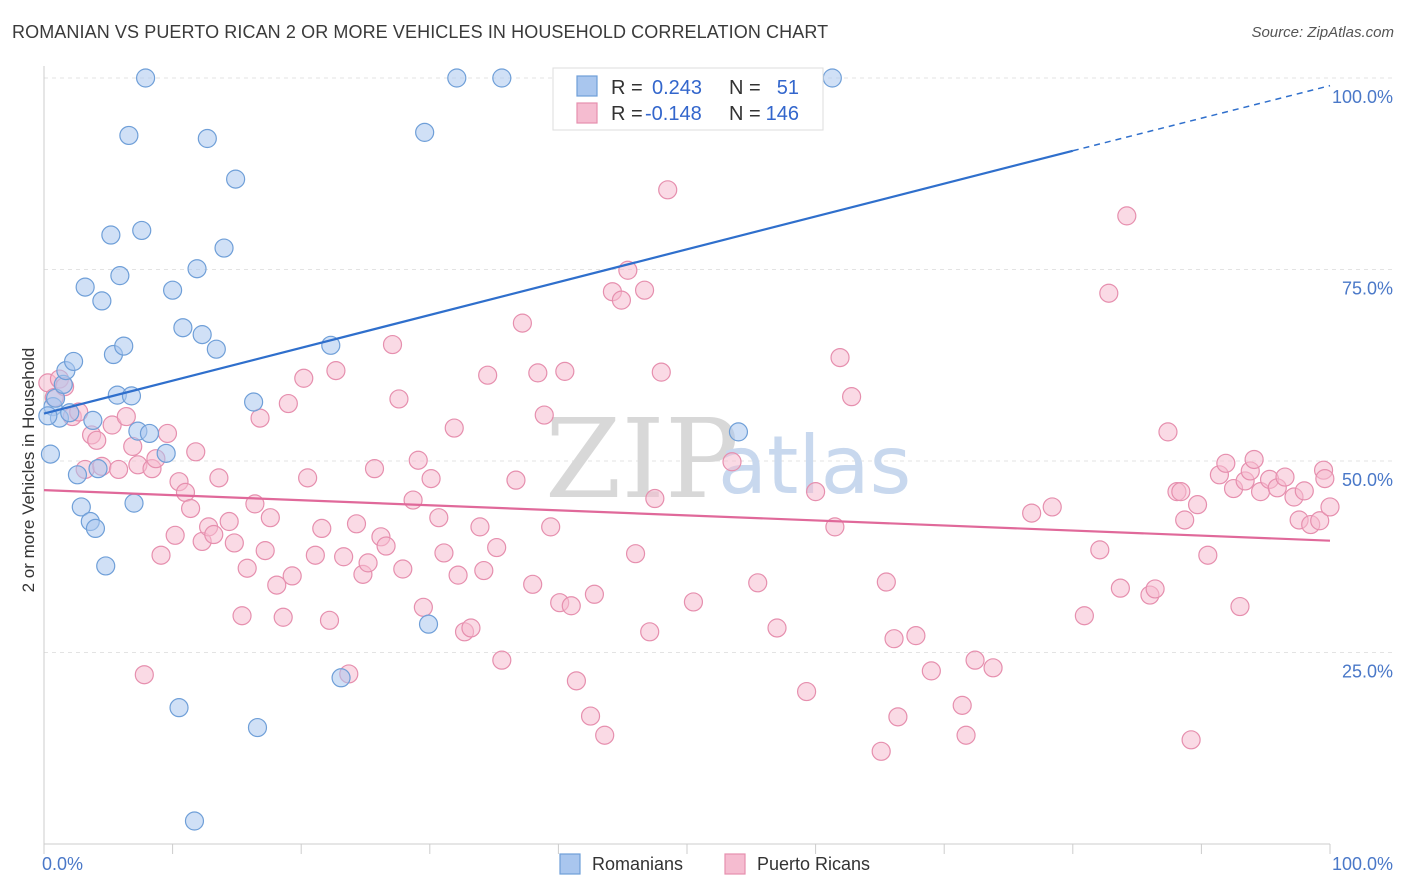 The width and height of the screenshot is (1406, 892). I want to click on source-label: Source: ZipAtlas.com, so click(1322, 32).